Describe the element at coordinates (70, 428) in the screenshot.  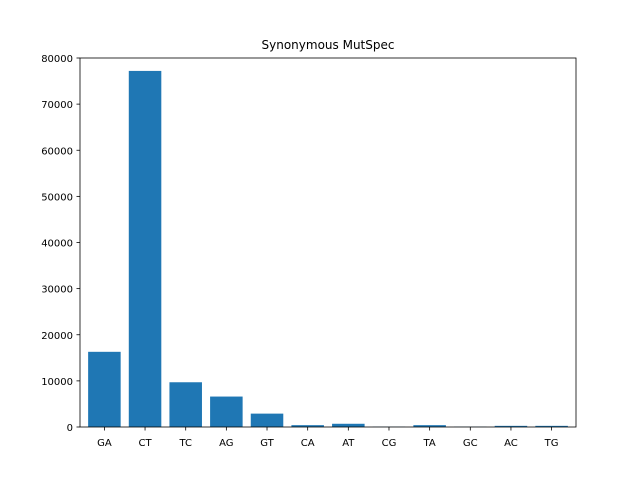
I see `y-tick-label: 0` at that location.